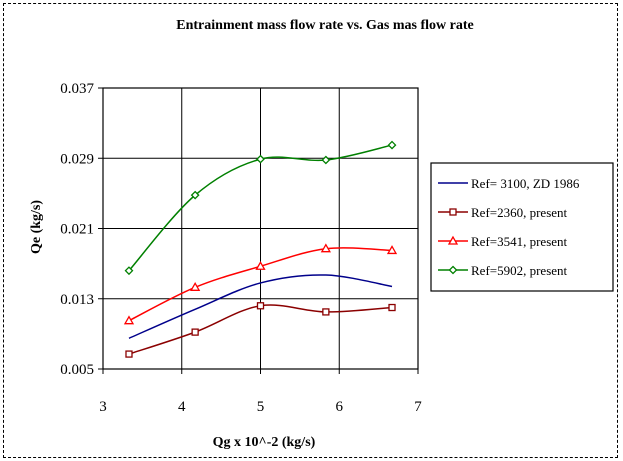 Image resolution: width=623 pixels, height=461 pixels. What do you see at coordinates (260, 392) in the screenshot?
I see `x-axis-ticks: 3 4 5 6 7` at bounding box center [260, 392].